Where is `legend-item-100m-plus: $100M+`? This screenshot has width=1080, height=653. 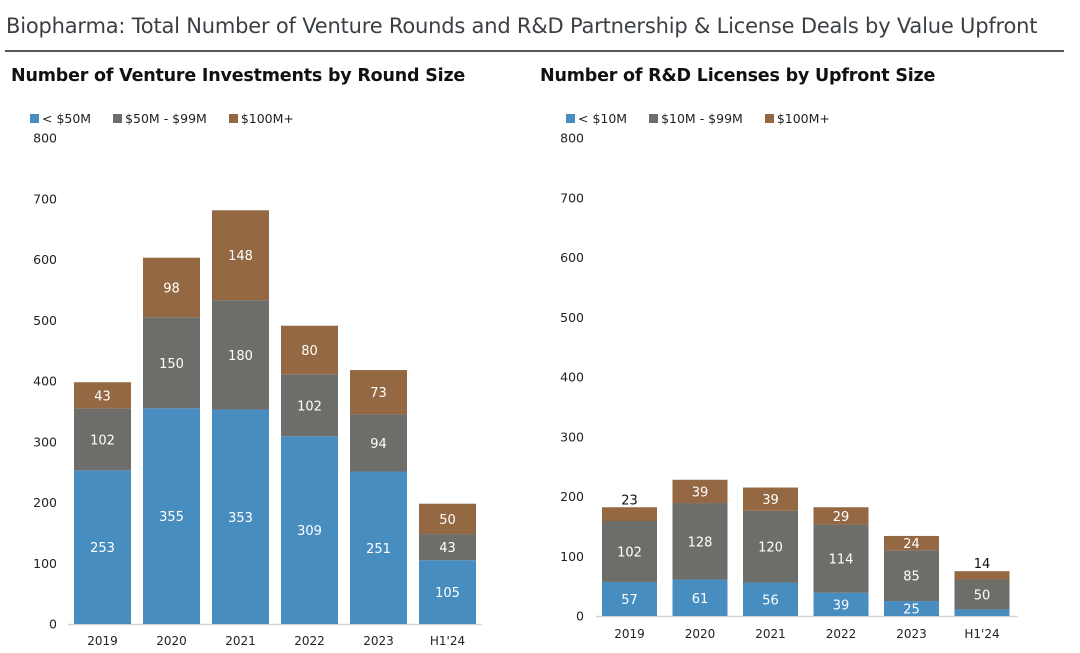
legend-item-100m-plus: $100M+ is located at coordinates (261, 118).